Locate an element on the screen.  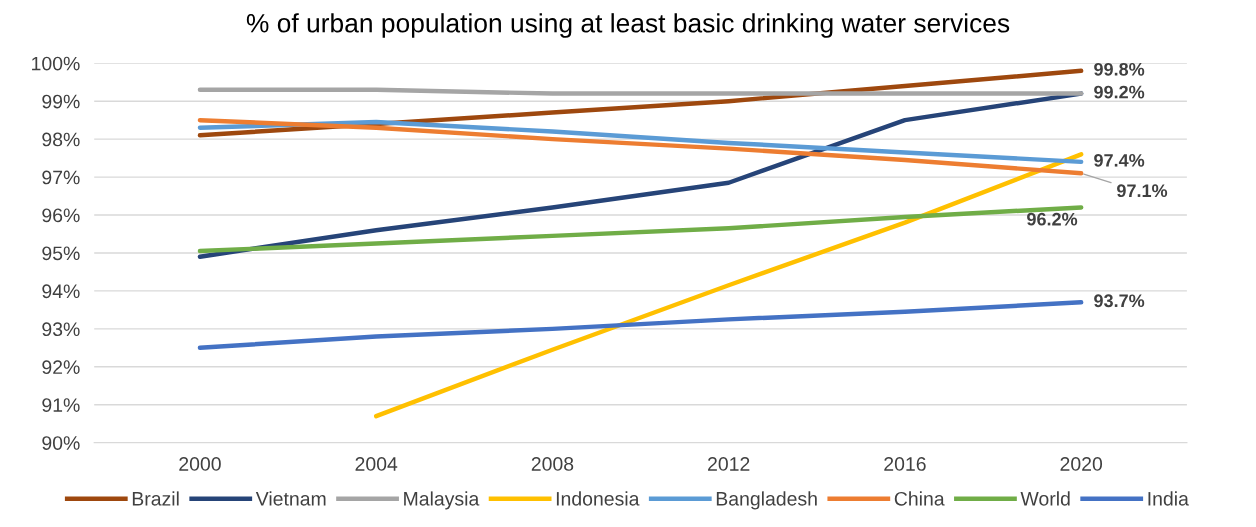
x-tick-label: 2000 is located at coordinates (200, 464).